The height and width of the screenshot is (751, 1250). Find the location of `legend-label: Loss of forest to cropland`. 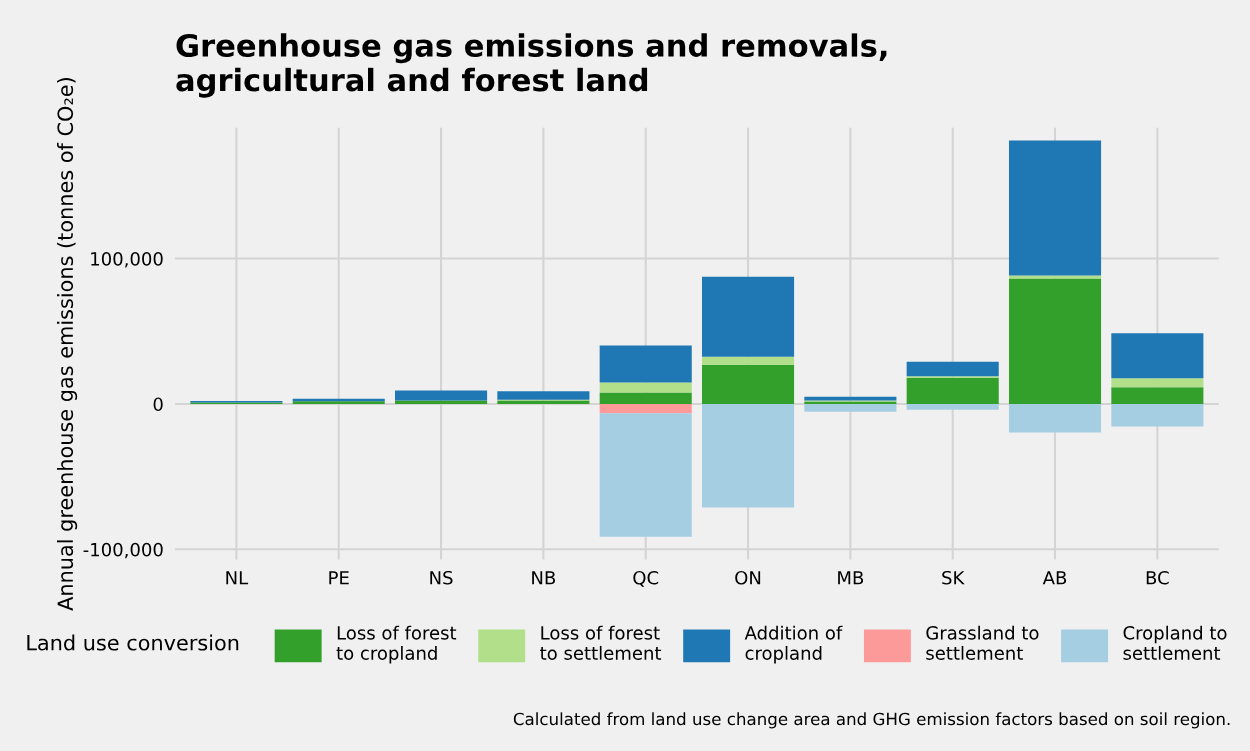

legend-label: Loss of forest to cropland is located at coordinates (396, 644).